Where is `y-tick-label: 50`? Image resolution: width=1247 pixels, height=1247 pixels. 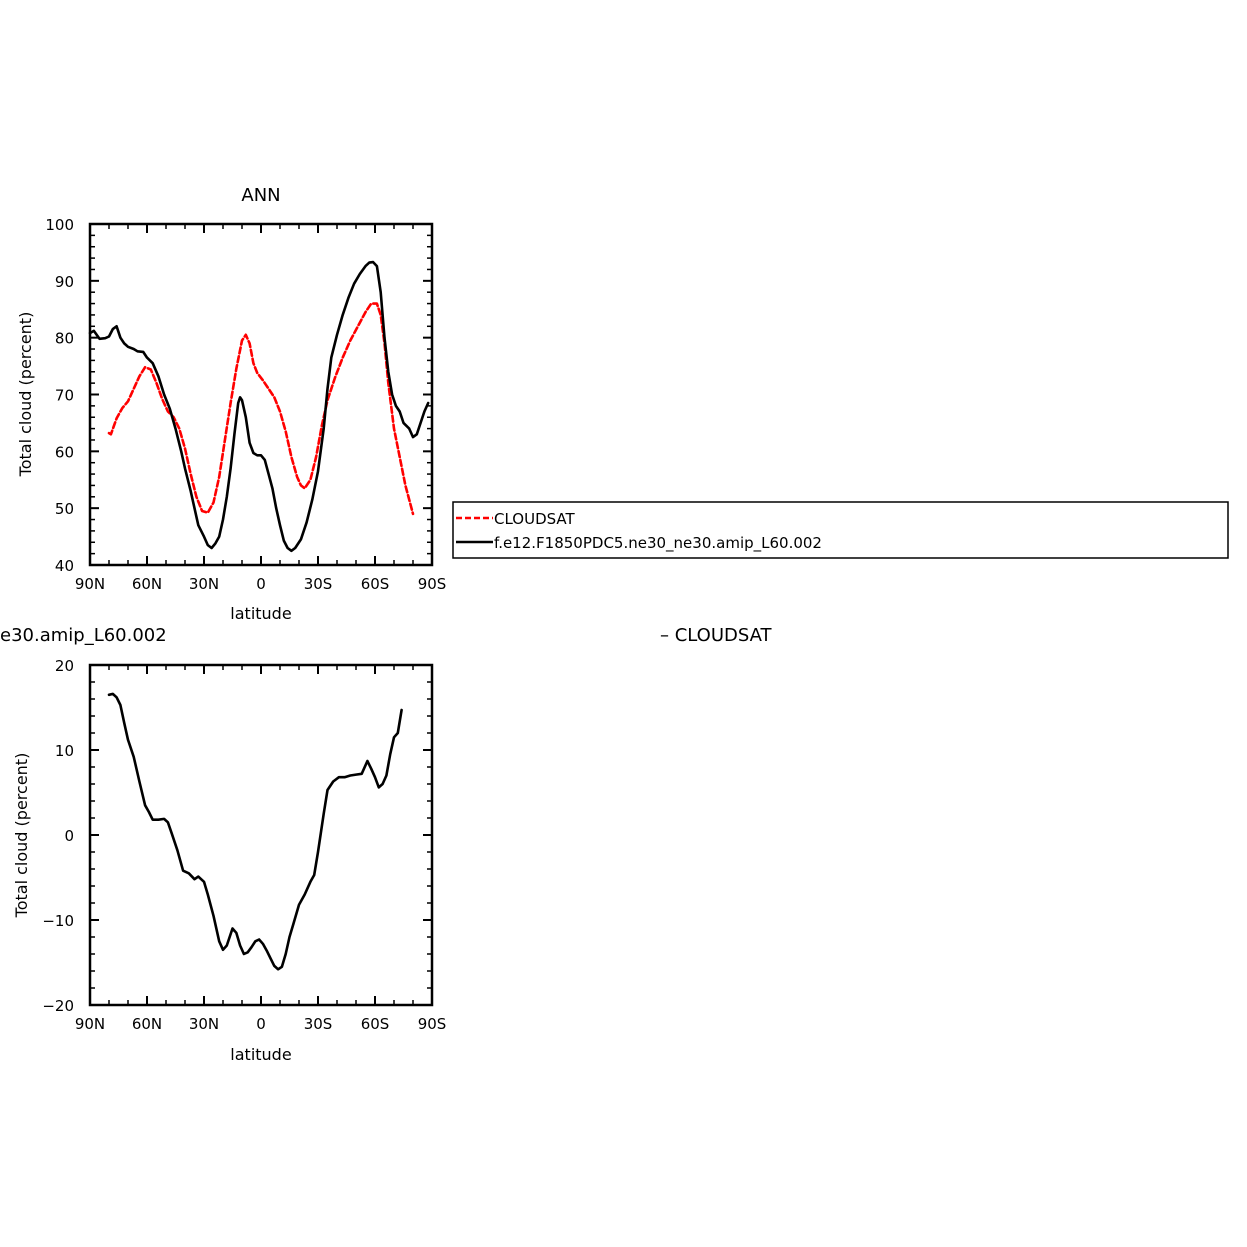 y-tick-label: 50 is located at coordinates (64, 509).